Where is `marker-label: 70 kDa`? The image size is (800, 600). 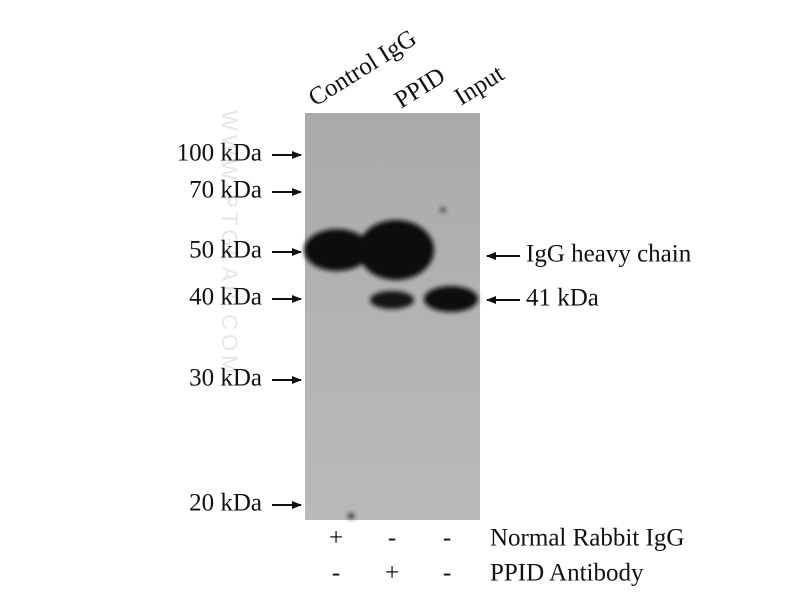
marker-label: 70 kDa is located at coordinates (225, 190).